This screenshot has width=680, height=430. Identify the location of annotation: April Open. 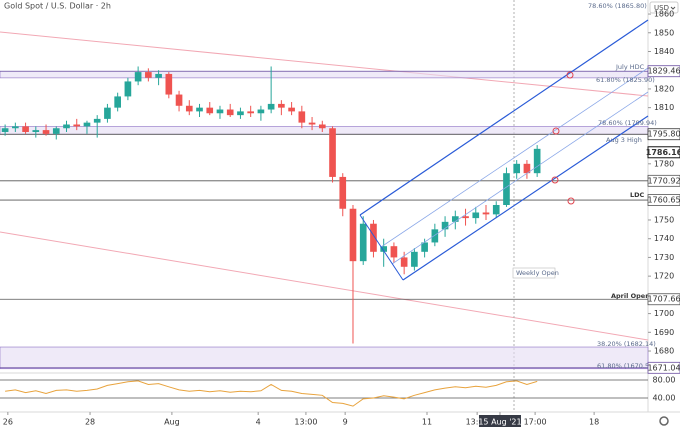
(630, 296).